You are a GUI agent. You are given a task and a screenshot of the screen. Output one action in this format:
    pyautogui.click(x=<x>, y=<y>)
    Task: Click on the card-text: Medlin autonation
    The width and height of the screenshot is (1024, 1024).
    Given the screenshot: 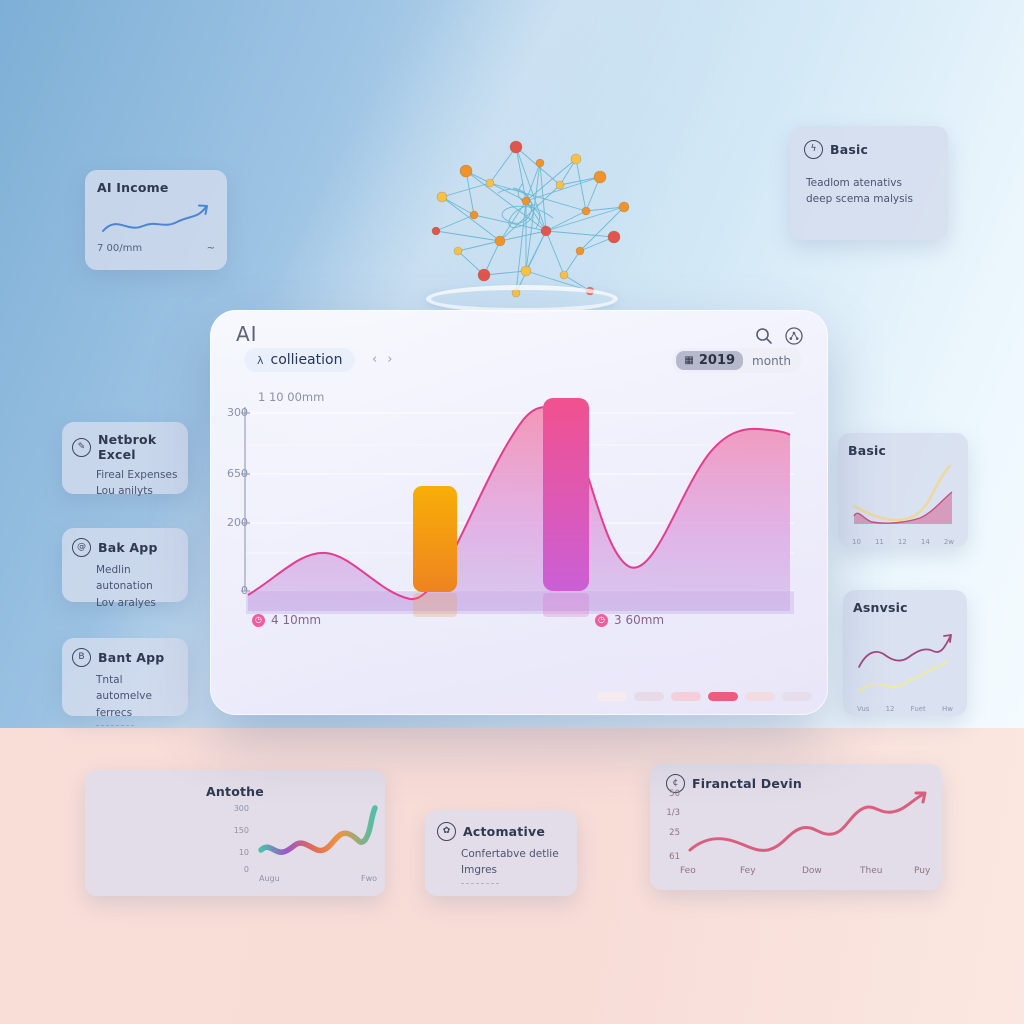 What is the action you would take?
    pyautogui.click(x=124, y=578)
    